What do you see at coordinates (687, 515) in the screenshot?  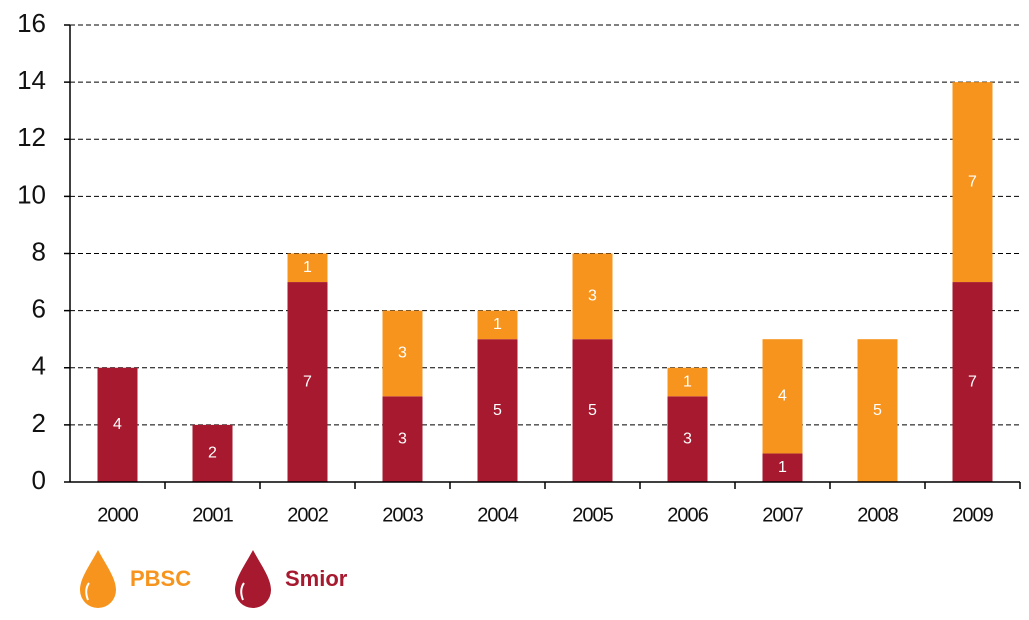 I see `x-tick-label: 2006` at bounding box center [687, 515].